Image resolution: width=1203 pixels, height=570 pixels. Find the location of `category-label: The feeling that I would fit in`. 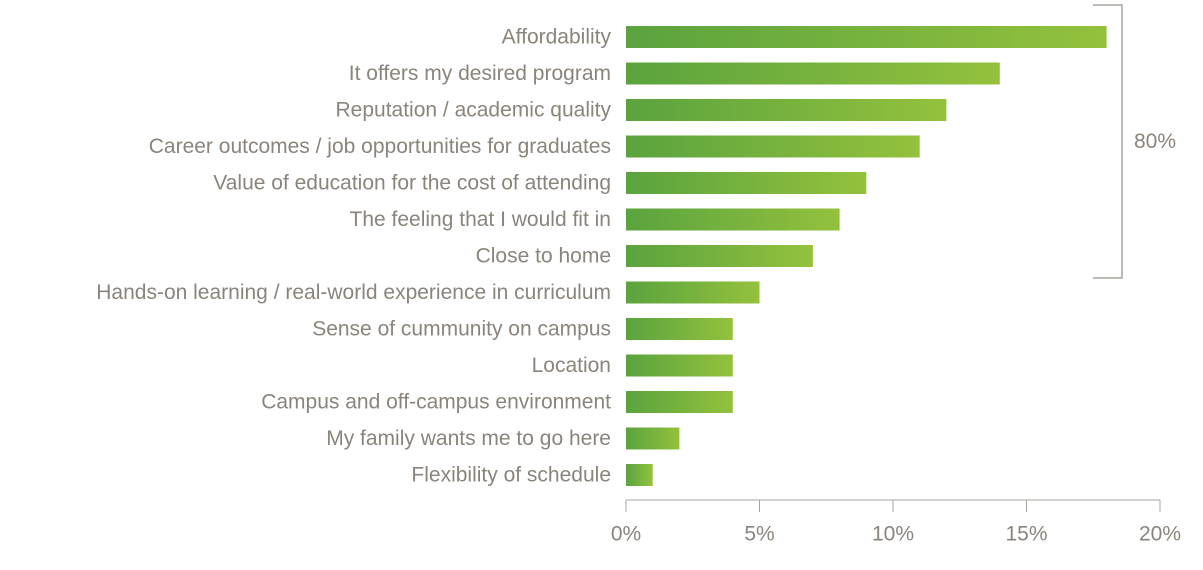

category-label: The feeling that I would fit in is located at coordinates (481, 219).